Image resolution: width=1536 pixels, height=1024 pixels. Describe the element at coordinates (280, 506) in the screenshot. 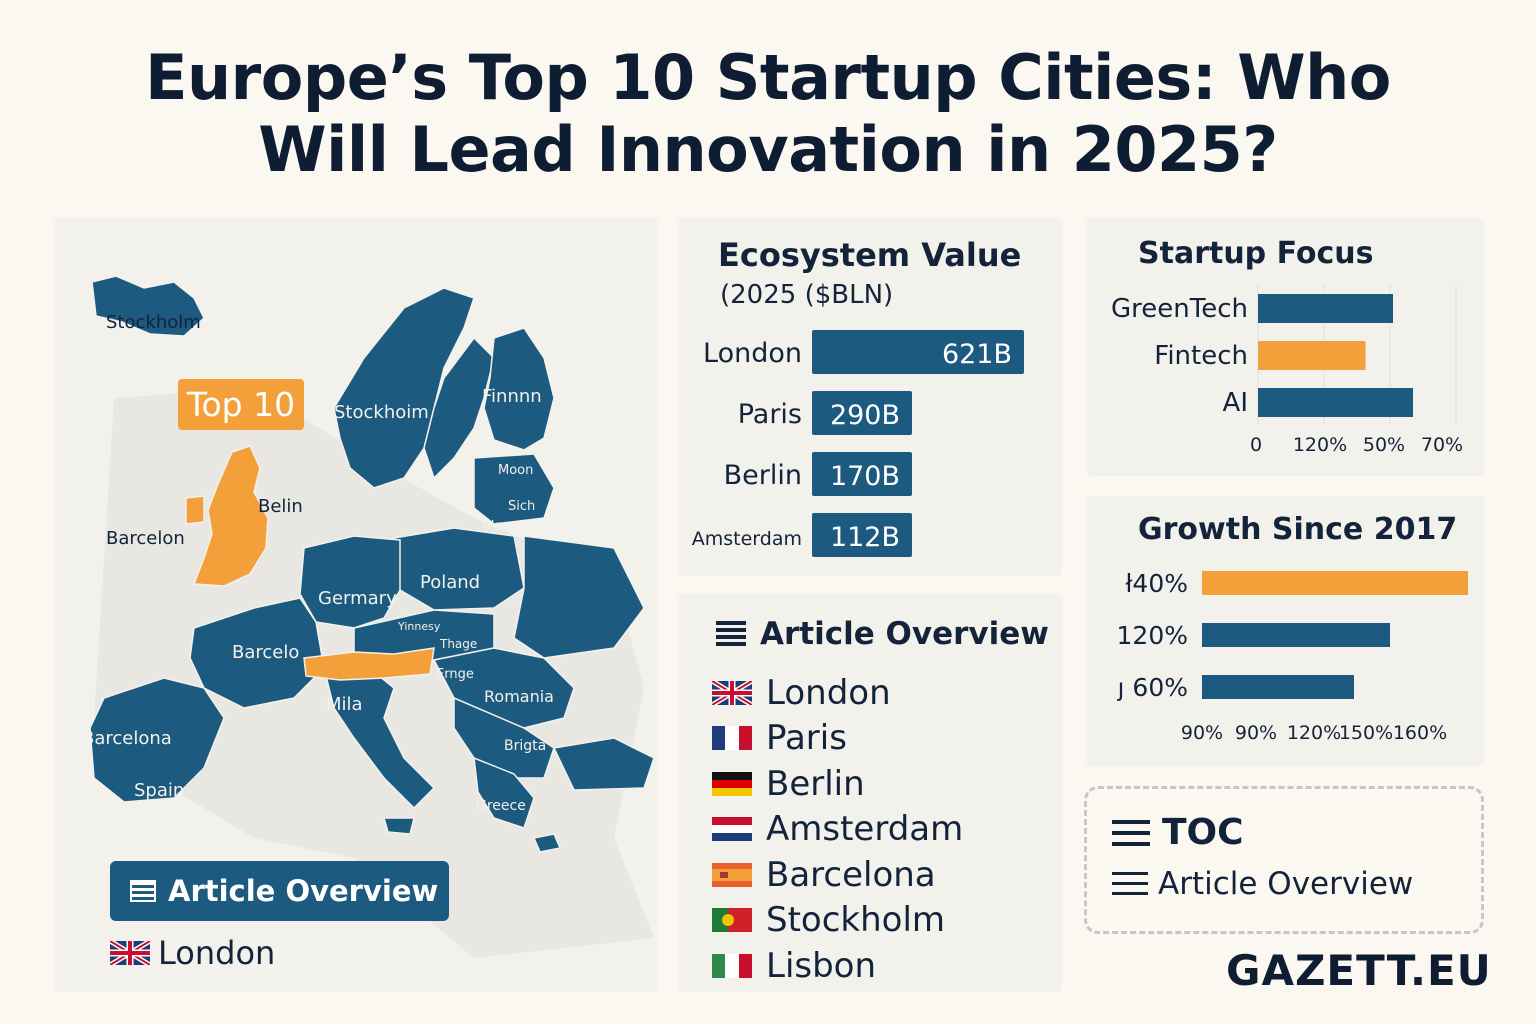

I see `map-label: Belin` at that location.